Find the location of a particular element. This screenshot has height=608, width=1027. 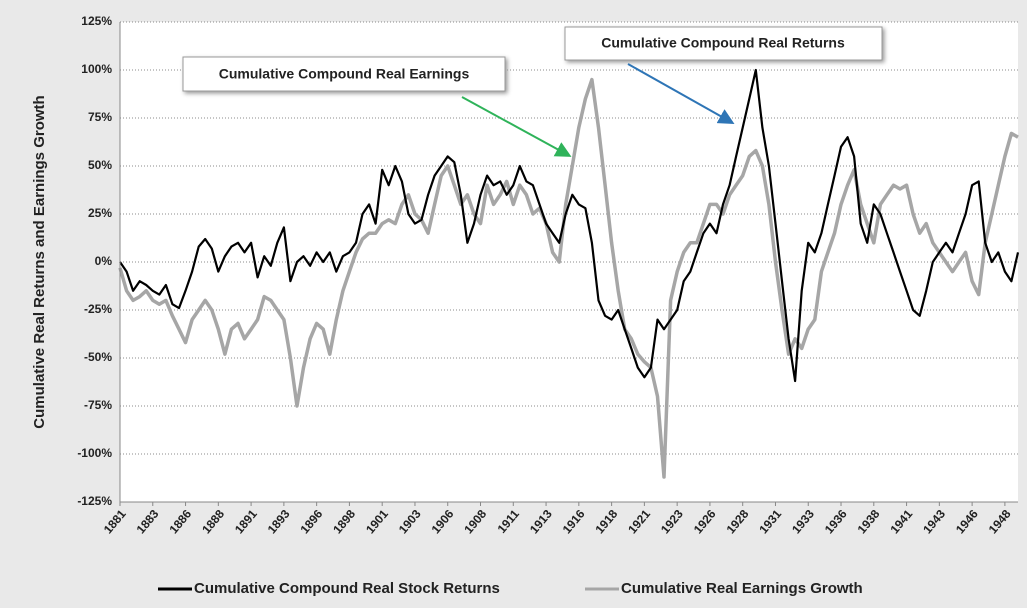

annotation: Cumulative Compound Real Returns is located at coordinates (723, 43).